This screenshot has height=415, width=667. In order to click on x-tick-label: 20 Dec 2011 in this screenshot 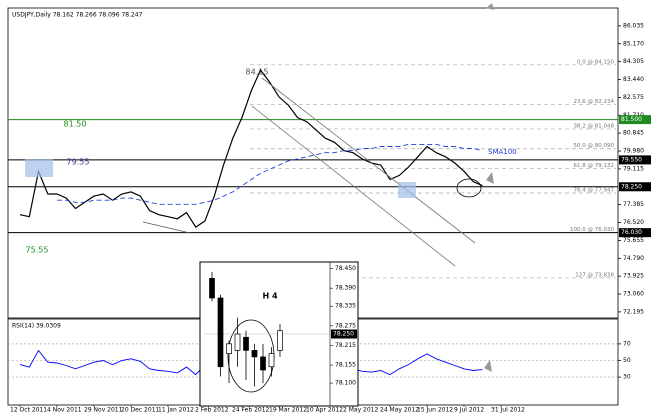, I will do `click(140, 410)`.